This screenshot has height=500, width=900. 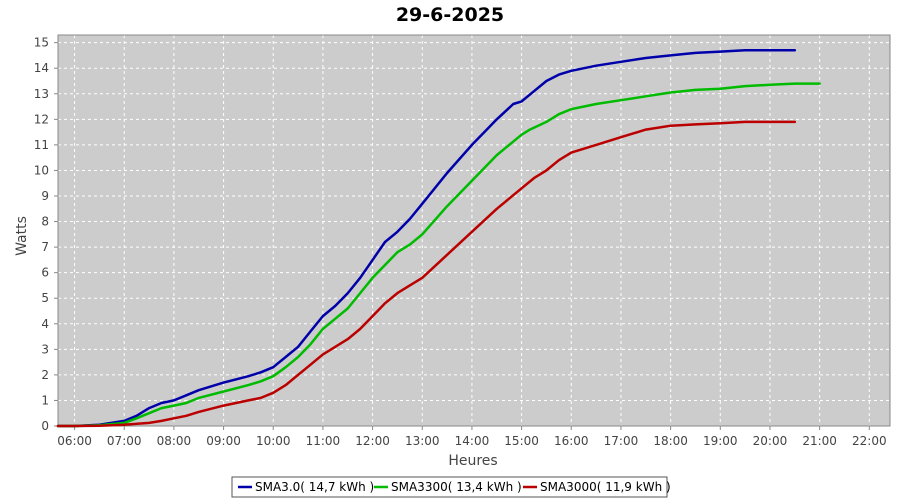 I want to click on chart-title: 29-6-2025, so click(x=450, y=15).